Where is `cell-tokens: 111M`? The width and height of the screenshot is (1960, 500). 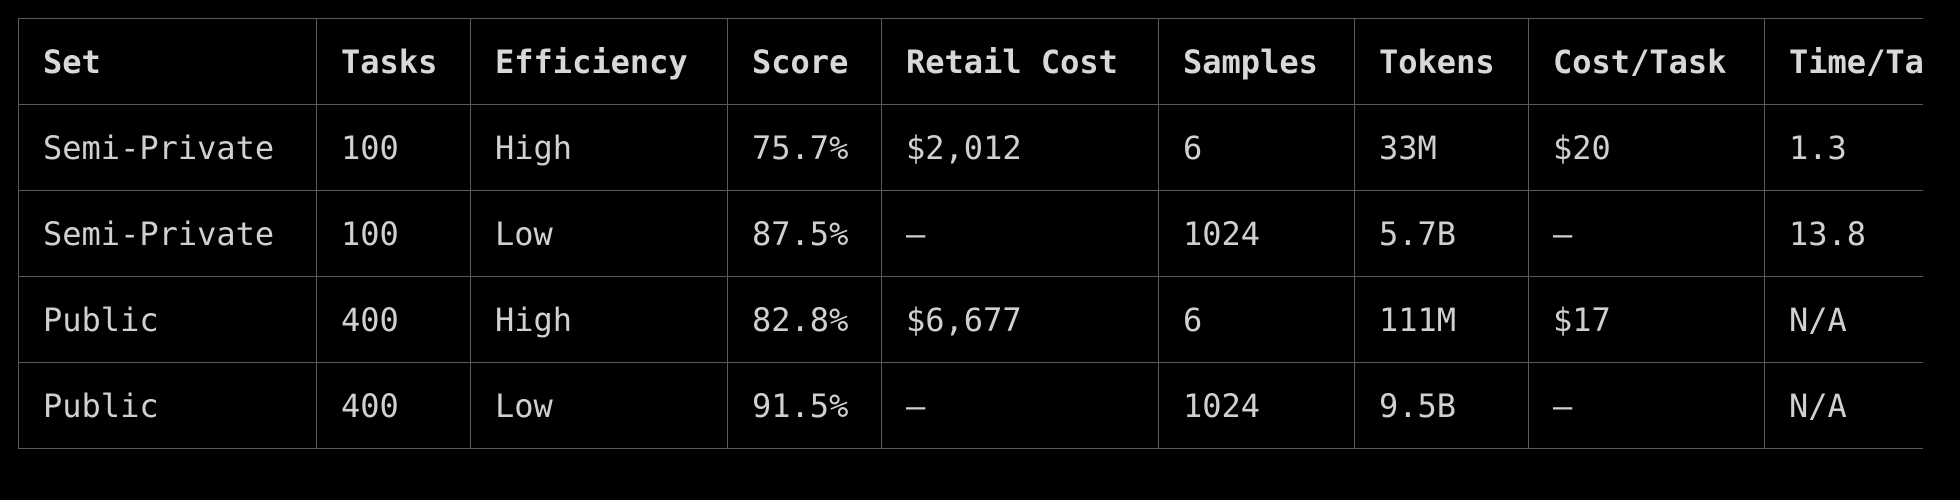
cell-tokens: 111M is located at coordinates (1441, 319).